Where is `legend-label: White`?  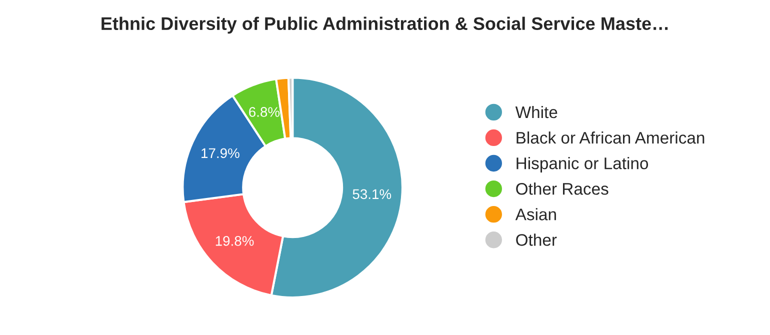
legend-label: White is located at coordinates (536, 112).